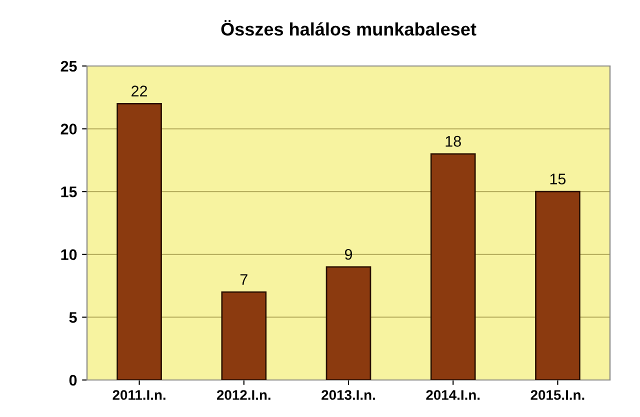 This screenshot has height=417, width=640. Describe the element at coordinates (69, 192) in the screenshot. I see `y-tick-label: 15` at that location.